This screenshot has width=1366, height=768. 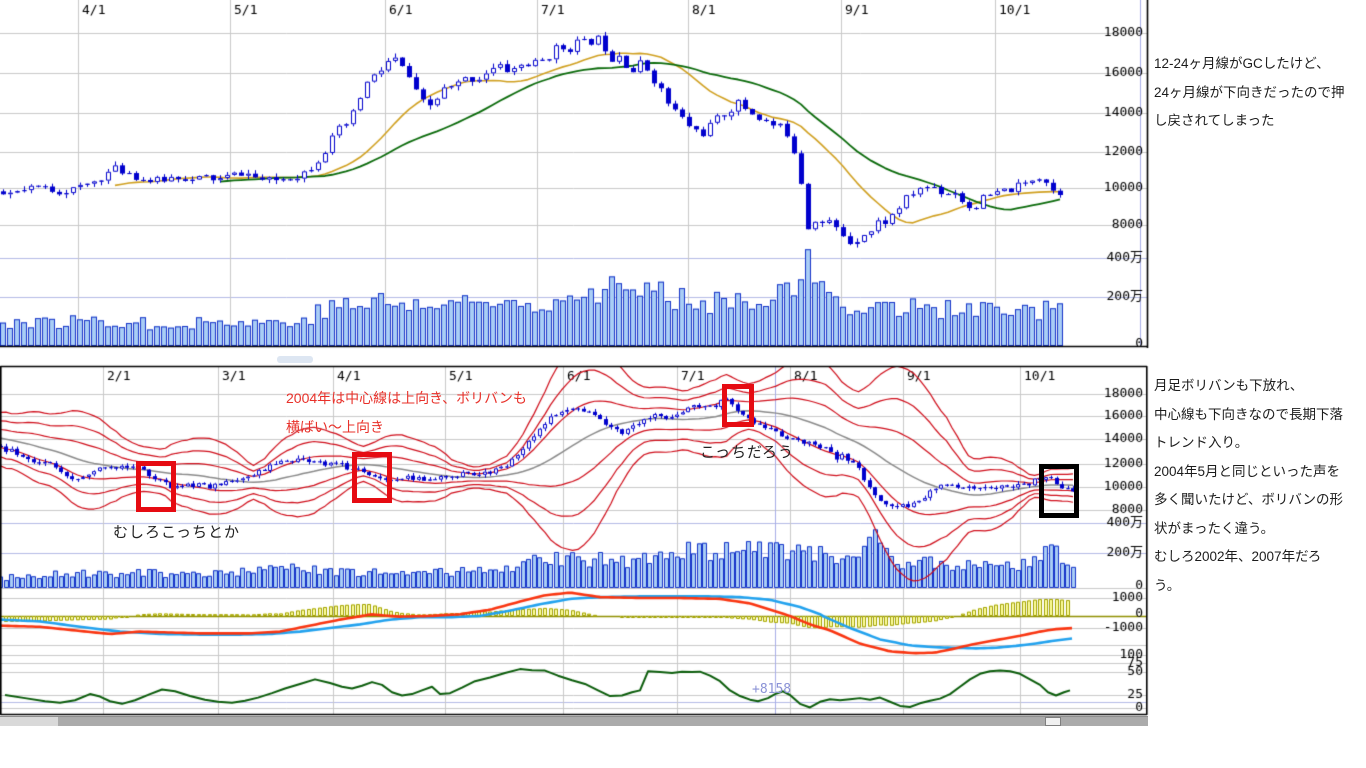 I want to click on note-line: むしろ2002年、2007年だろ, so click(x=1238, y=556).